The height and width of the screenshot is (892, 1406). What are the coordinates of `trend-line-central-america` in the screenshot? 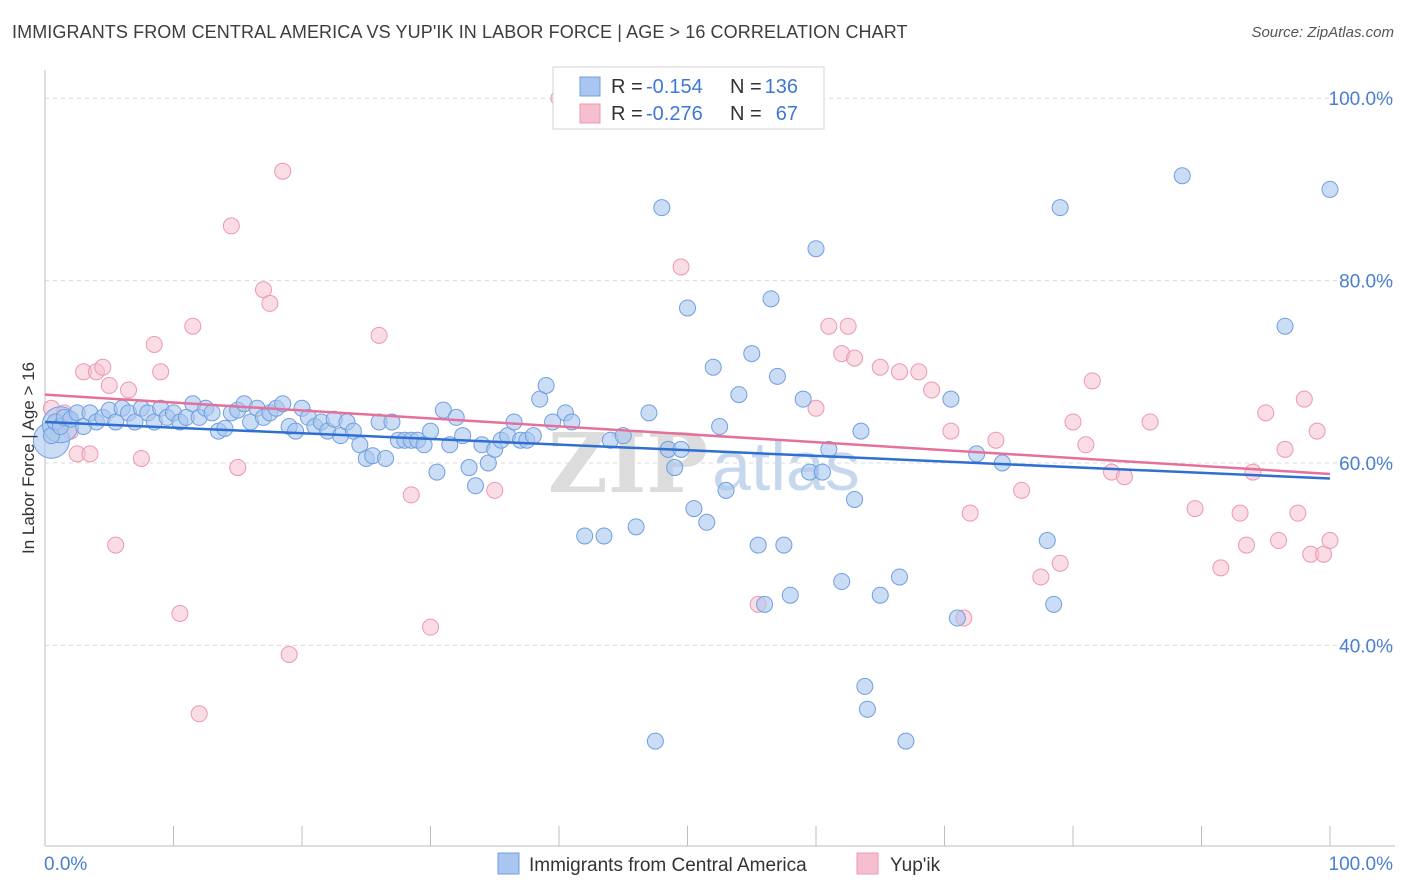 It's located at (687, 450).